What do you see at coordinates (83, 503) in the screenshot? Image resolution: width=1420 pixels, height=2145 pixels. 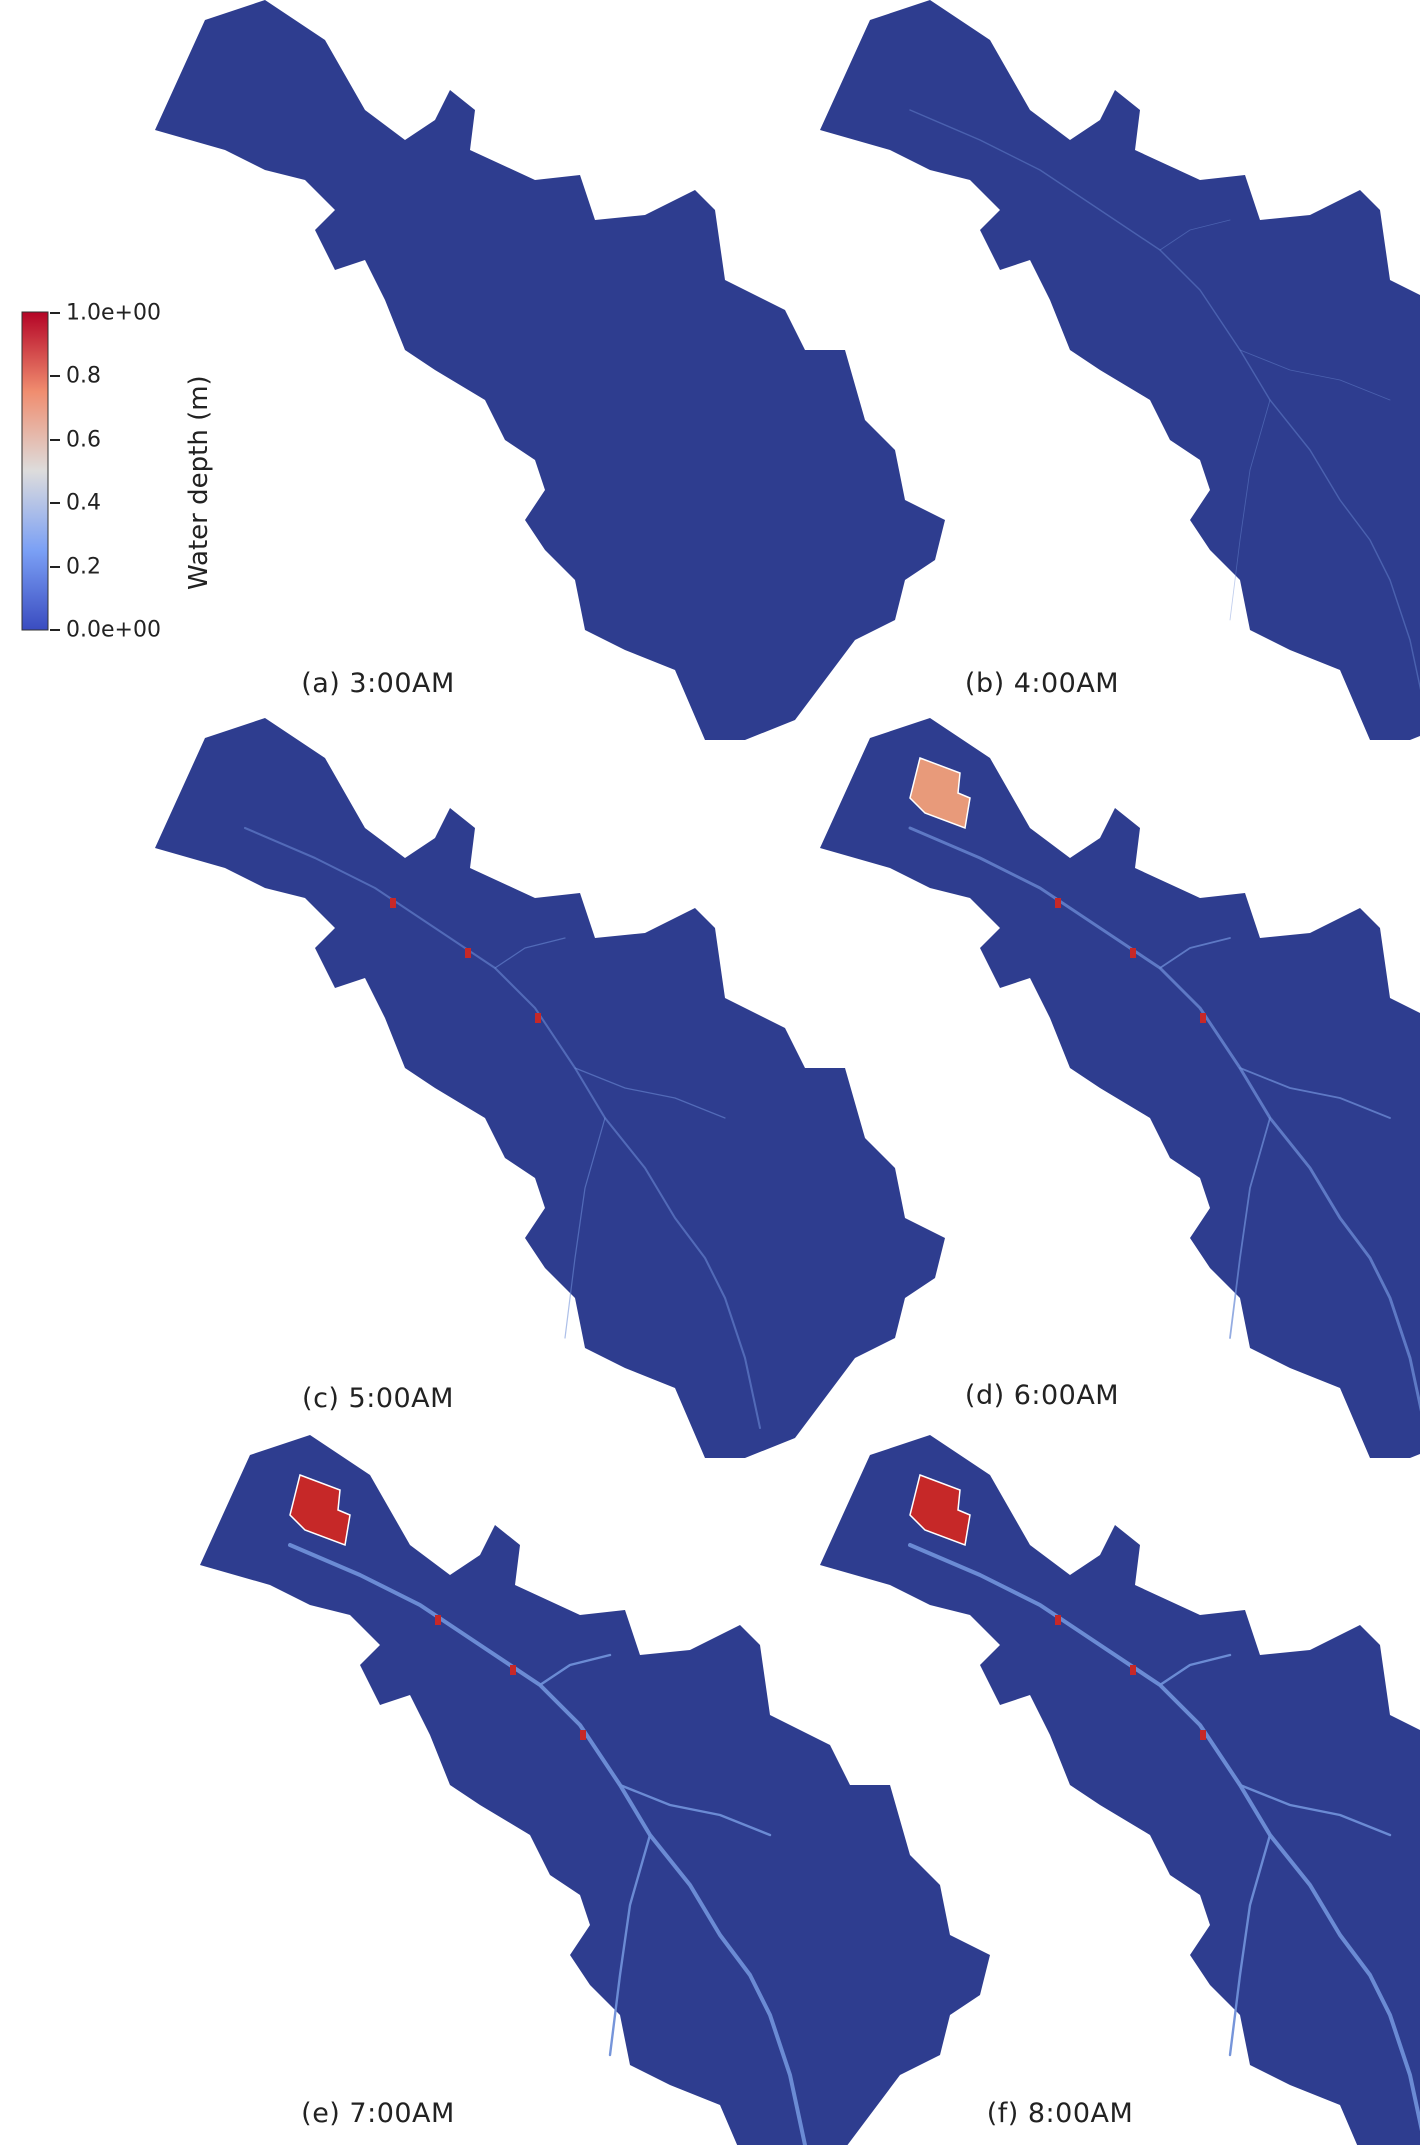 I see `colorbar-tick-label: 0.4` at bounding box center [83, 503].